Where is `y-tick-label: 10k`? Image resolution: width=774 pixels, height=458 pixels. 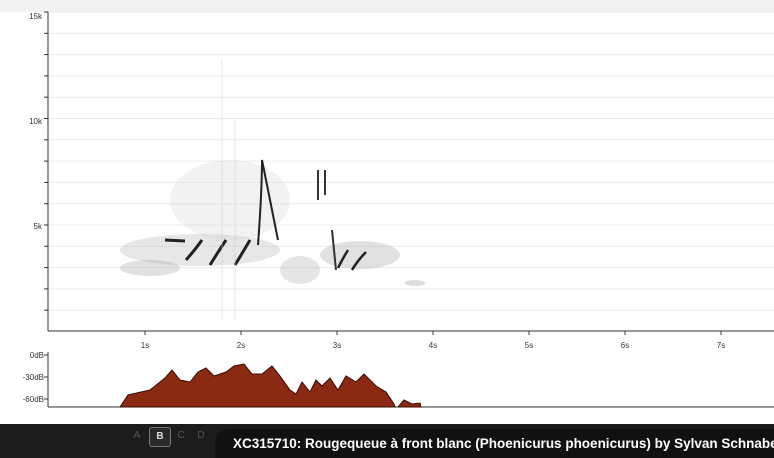
y-tick-label: 10k is located at coordinates (36, 121).